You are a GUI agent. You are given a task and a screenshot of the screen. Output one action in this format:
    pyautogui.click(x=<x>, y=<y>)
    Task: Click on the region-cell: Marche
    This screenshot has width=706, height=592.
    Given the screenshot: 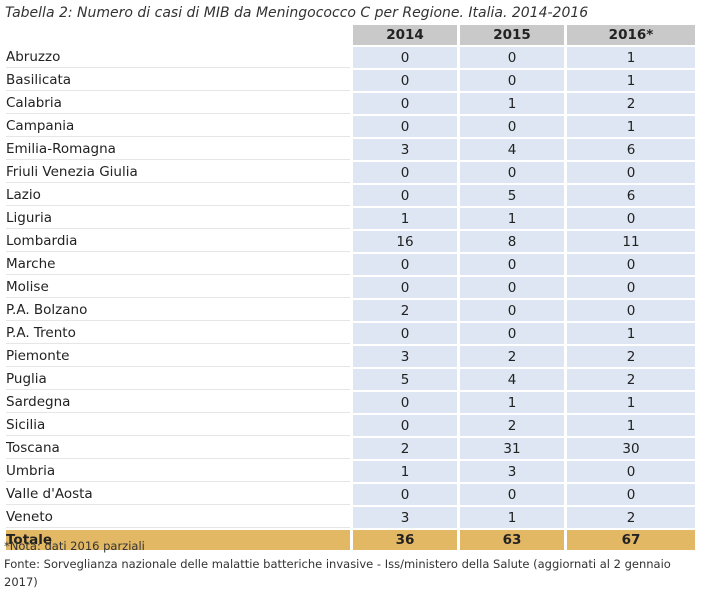 What is the action you would take?
    pyautogui.click(x=178, y=264)
    